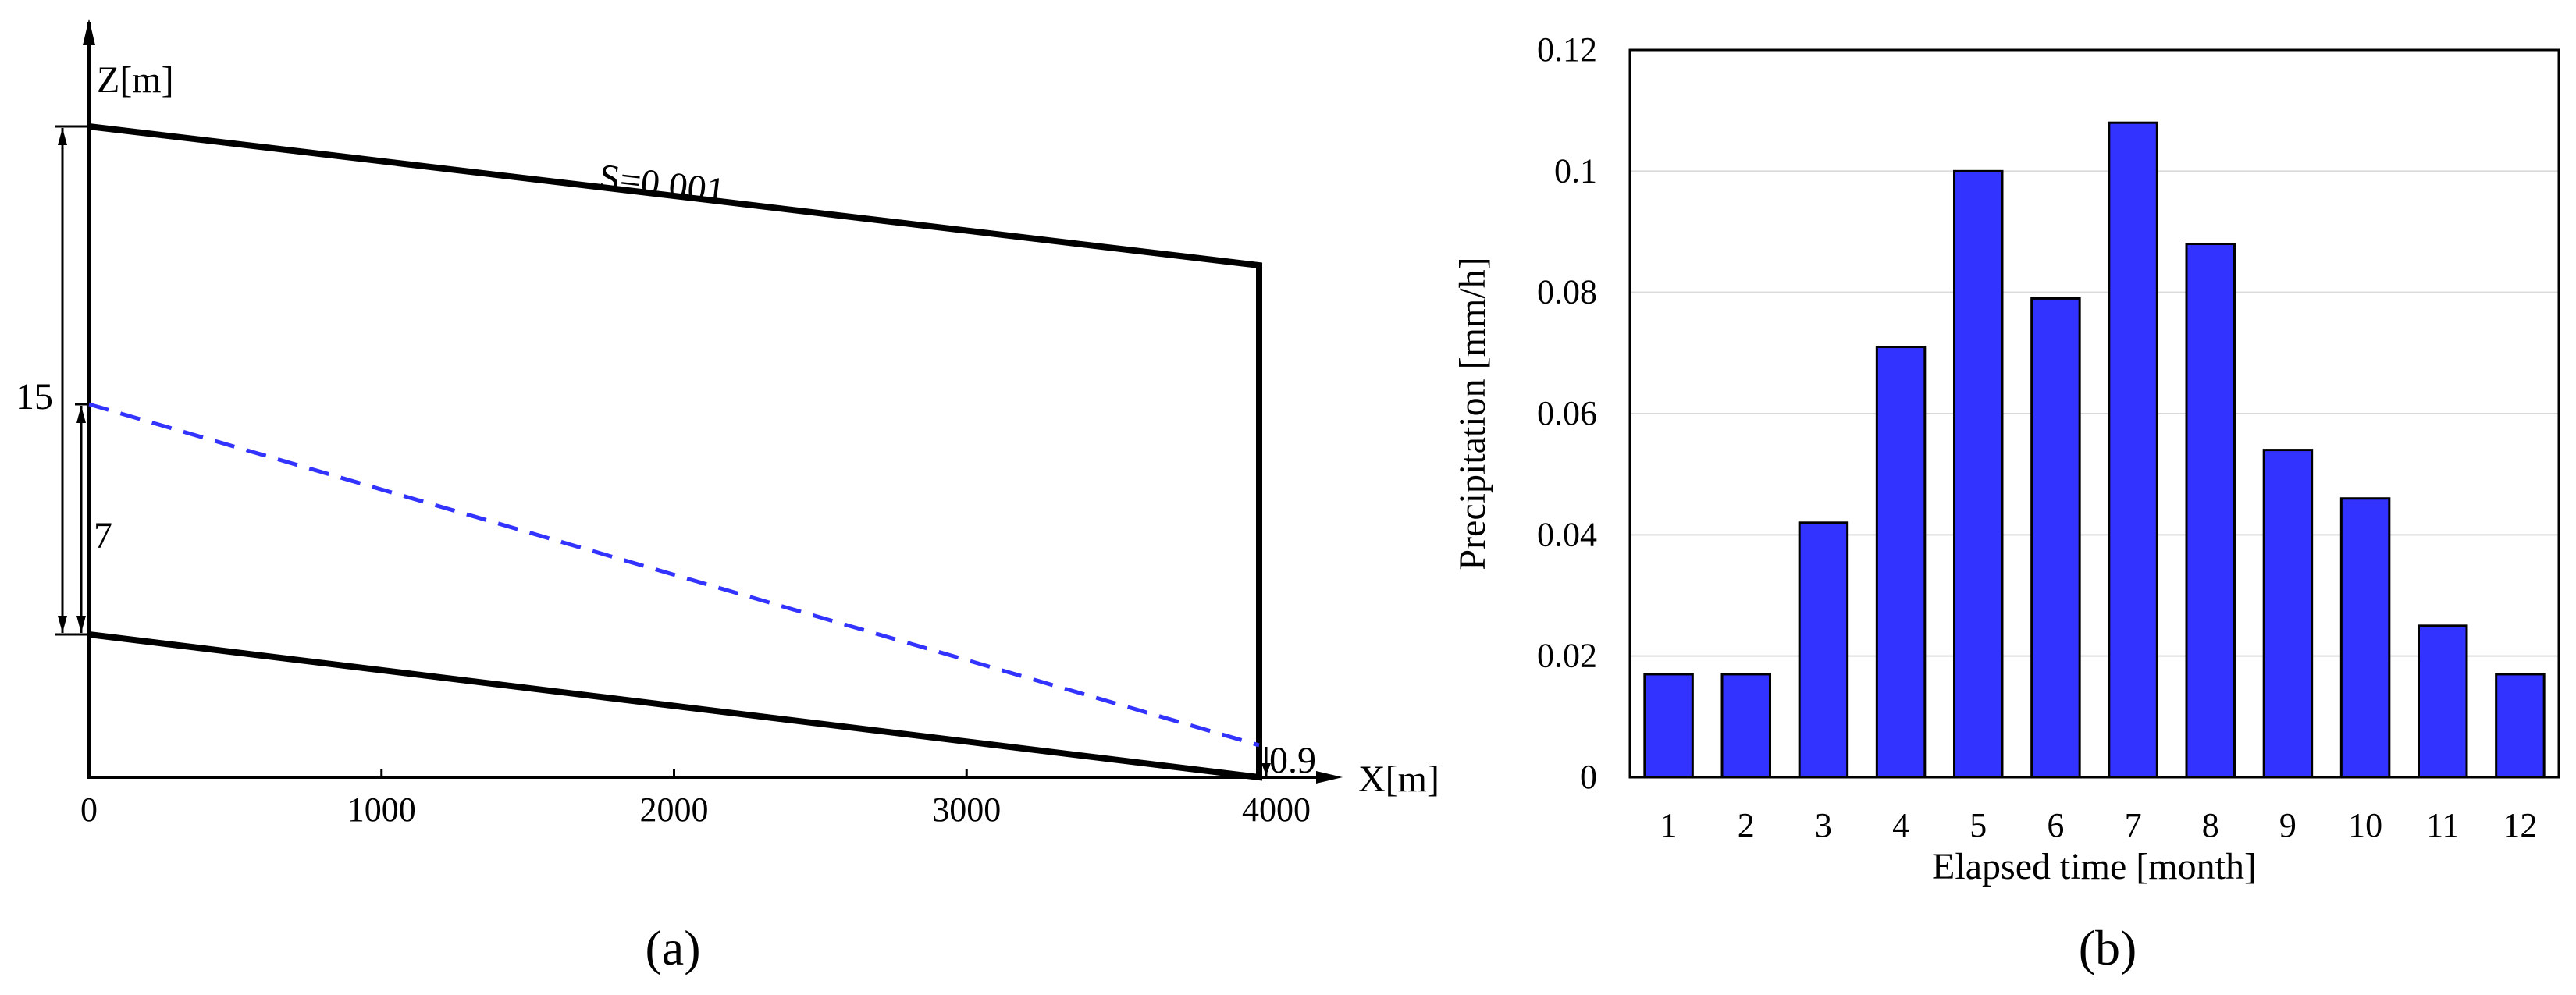 This screenshot has height=995, width=2576. What do you see at coordinates (1266, 770) in the screenshot?
I see `dim-outlet-arrowhead` at bounding box center [1266, 770].